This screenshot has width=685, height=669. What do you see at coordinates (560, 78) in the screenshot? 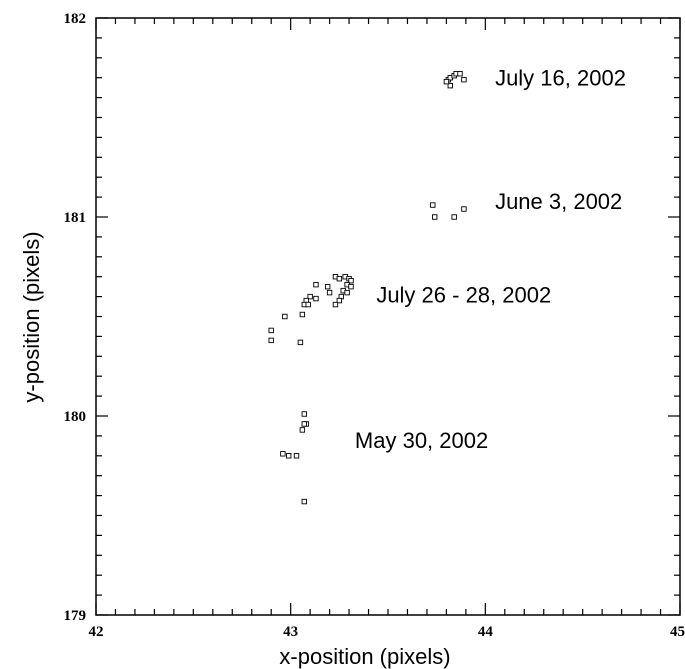
I see `annotation-label: July 16, 2002` at bounding box center [560, 78].